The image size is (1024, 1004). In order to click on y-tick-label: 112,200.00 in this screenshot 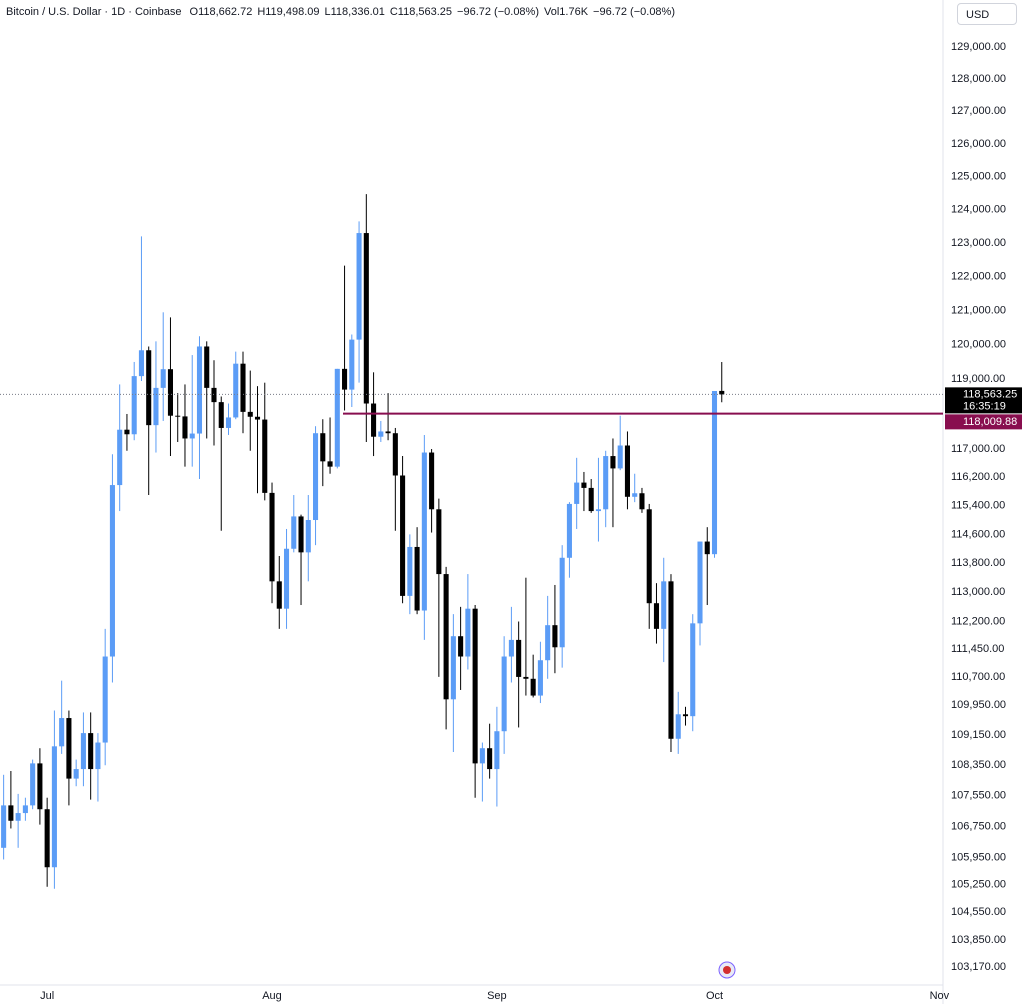, I will do `click(978, 621)`.